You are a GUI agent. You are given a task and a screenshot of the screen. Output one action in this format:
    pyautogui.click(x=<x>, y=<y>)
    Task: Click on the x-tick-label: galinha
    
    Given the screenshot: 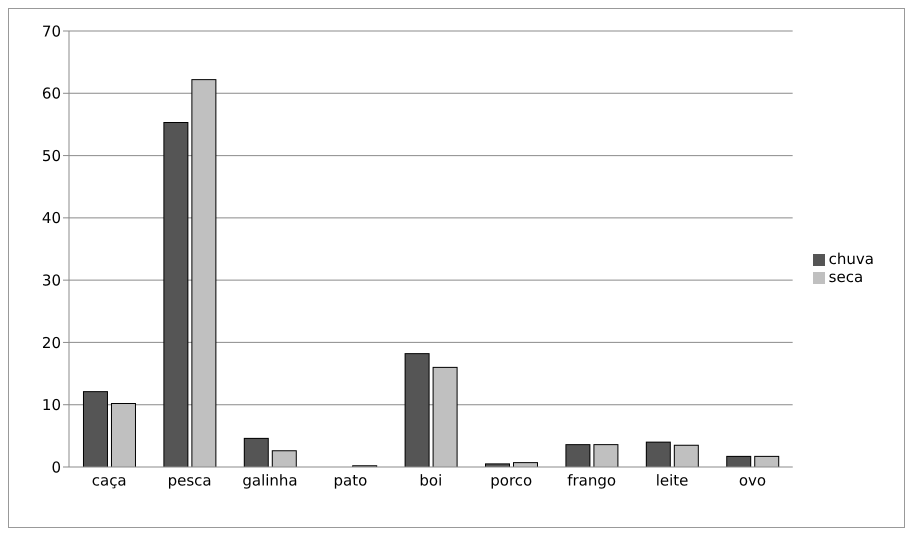 What is the action you would take?
    pyautogui.click(x=270, y=481)
    